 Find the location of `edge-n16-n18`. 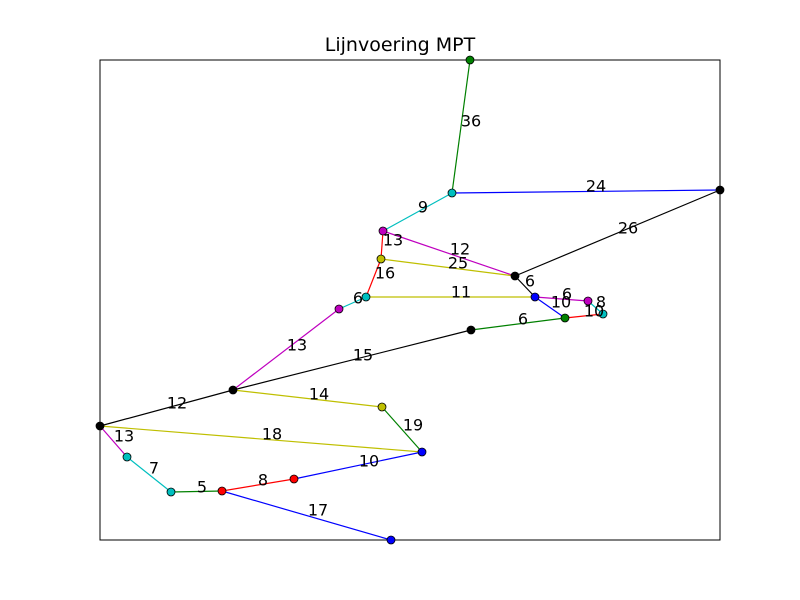

edge-n16-n18 is located at coordinates (113, 441).